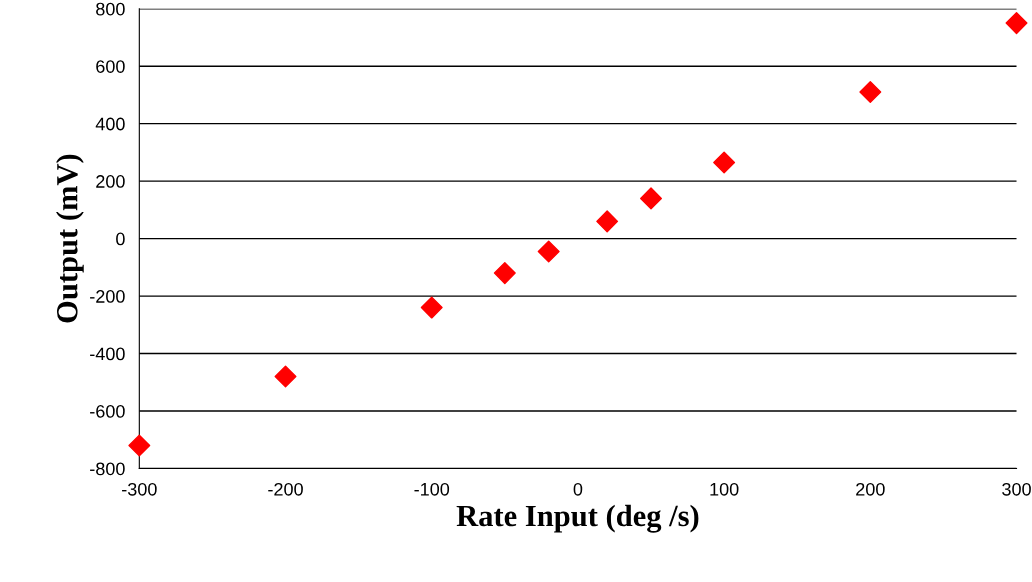 The image size is (1032, 582). I want to click on y-tick-label: 200, so click(110, 181).